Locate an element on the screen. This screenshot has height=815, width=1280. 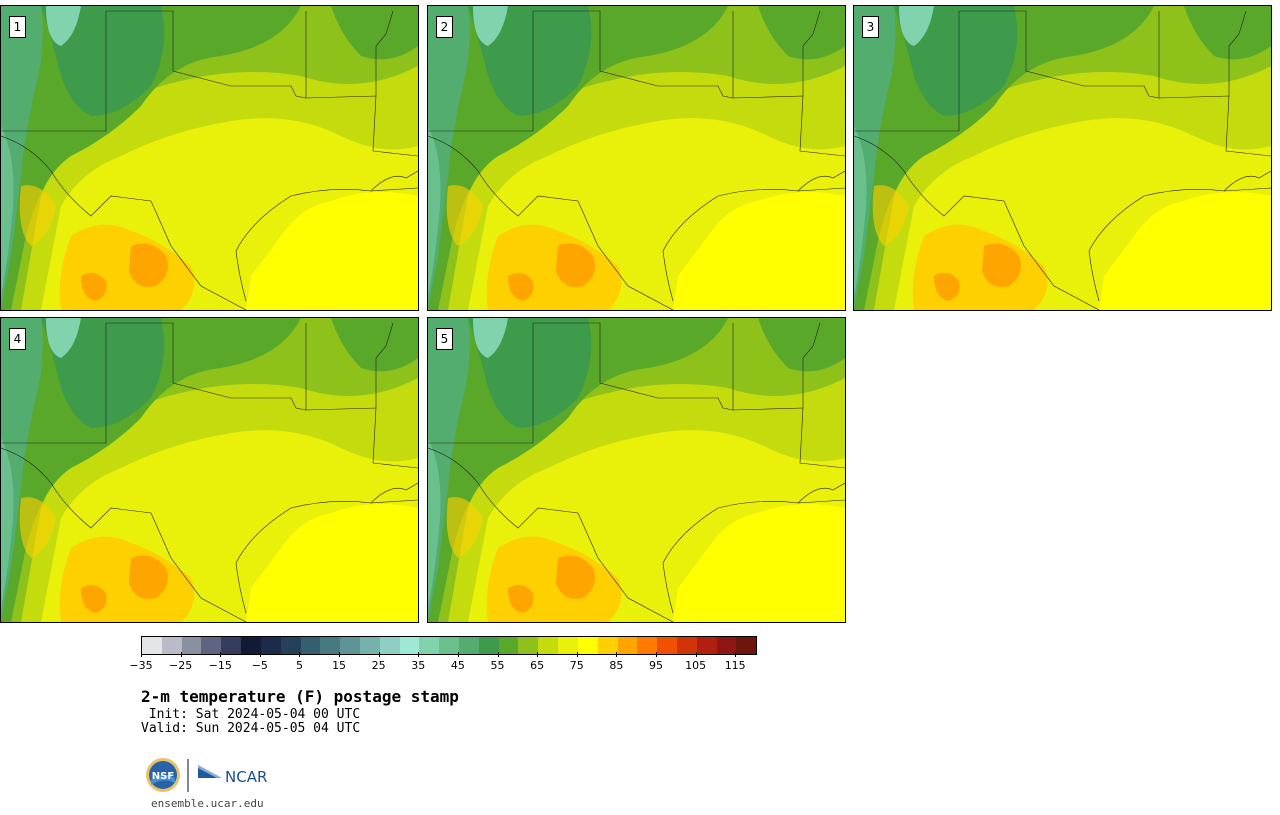
member-label-2: 2 is located at coordinates (444, 27).